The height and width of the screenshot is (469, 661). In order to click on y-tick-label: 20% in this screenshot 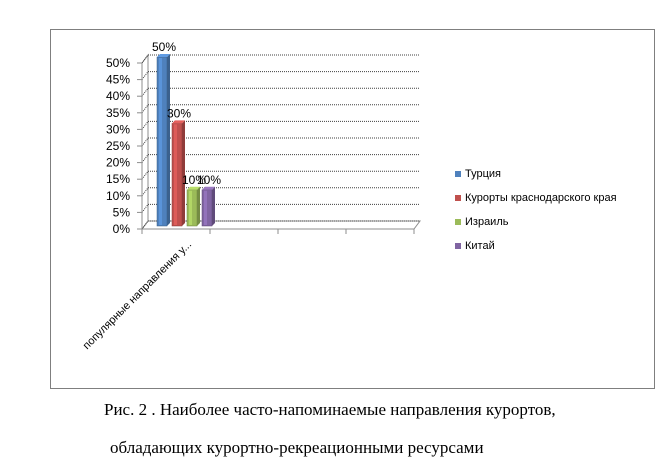, I will do `click(118, 163)`.